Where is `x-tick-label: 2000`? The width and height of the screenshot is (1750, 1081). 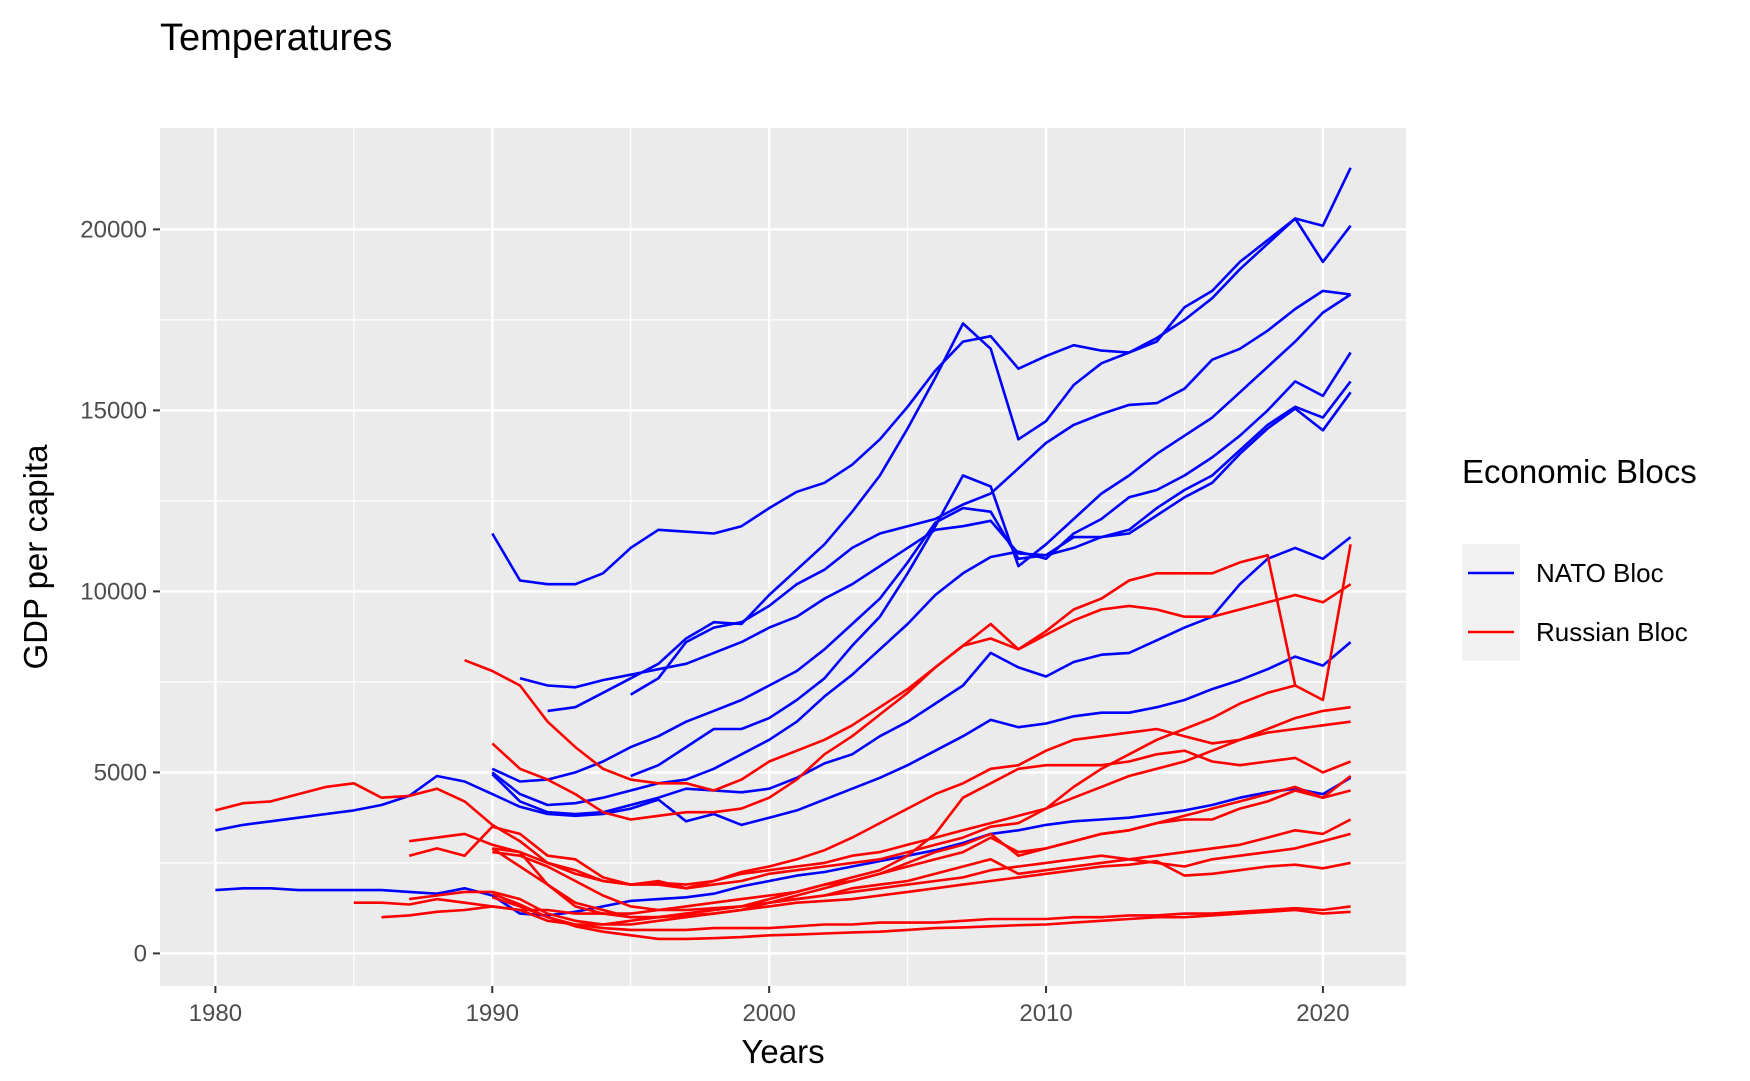
x-tick-label: 2000 is located at coordinates (768, 1013).